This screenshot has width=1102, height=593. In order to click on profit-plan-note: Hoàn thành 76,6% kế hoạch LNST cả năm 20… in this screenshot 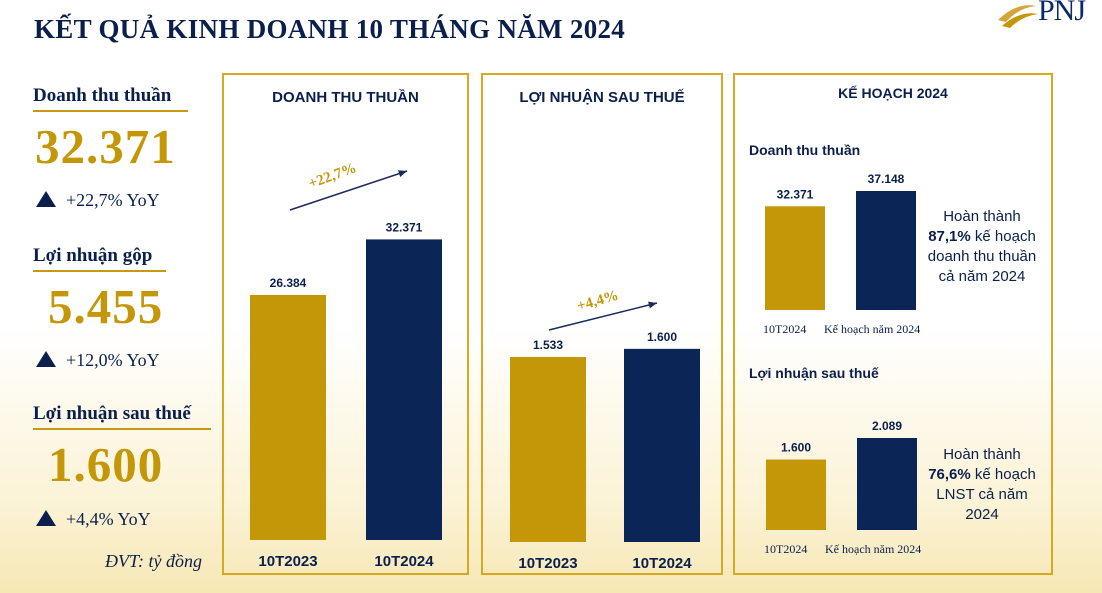, I will do `click(982, 484)`.